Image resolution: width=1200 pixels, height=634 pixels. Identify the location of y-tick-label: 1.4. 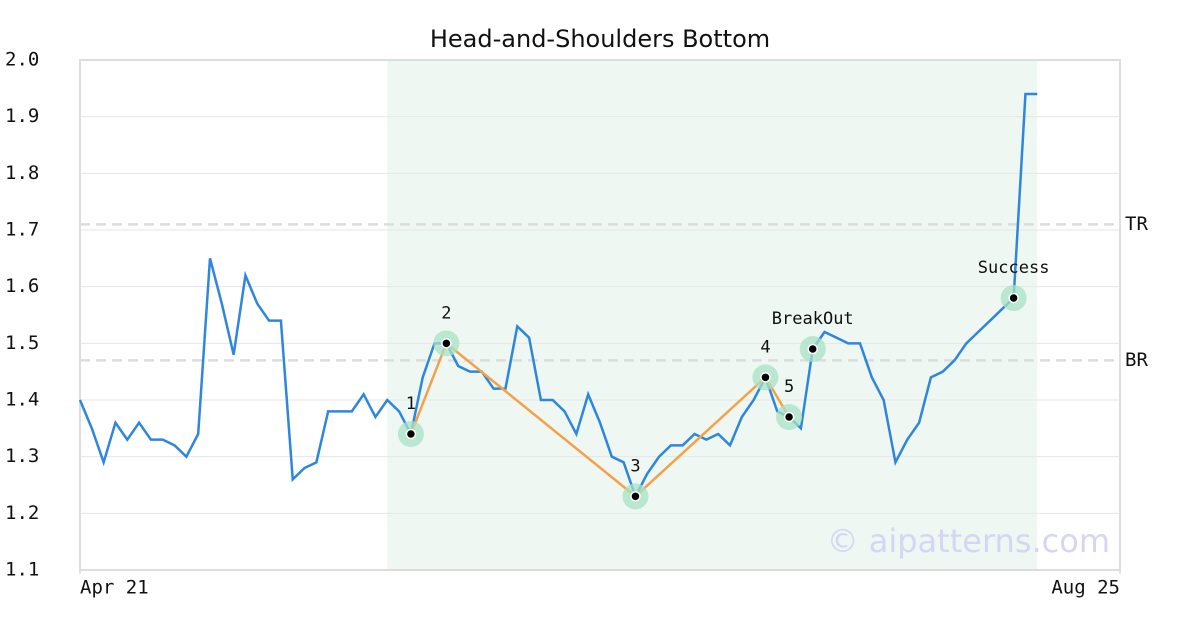
(22, 400).